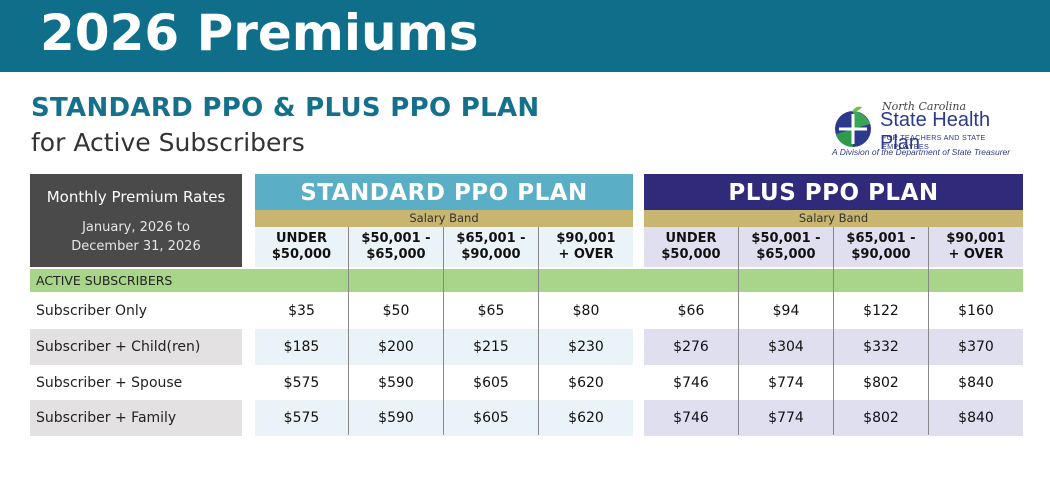 The image size is (1050, 479). What do you see at coordinates (786, 347) in the screenshot?
I see `table-cell: $304` at bounding box center [786, 347].